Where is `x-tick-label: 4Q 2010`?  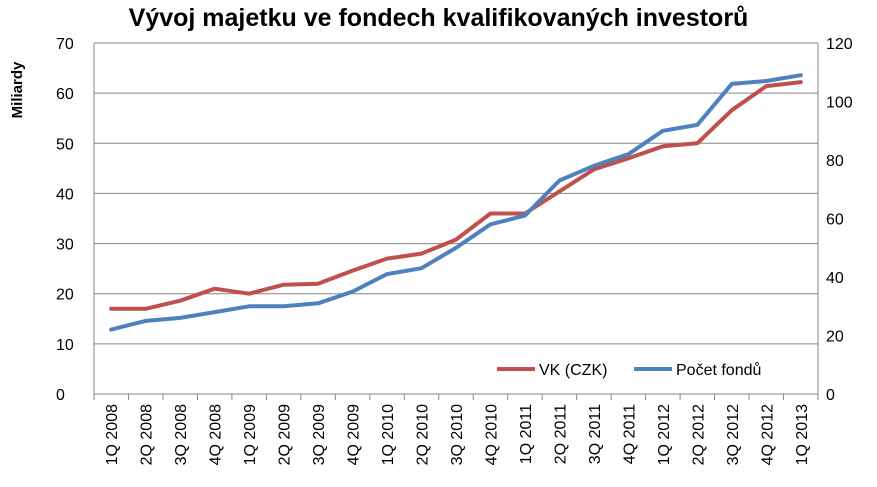
x-tick-label: 4Q 2010 is located at coordinates (491, 434).